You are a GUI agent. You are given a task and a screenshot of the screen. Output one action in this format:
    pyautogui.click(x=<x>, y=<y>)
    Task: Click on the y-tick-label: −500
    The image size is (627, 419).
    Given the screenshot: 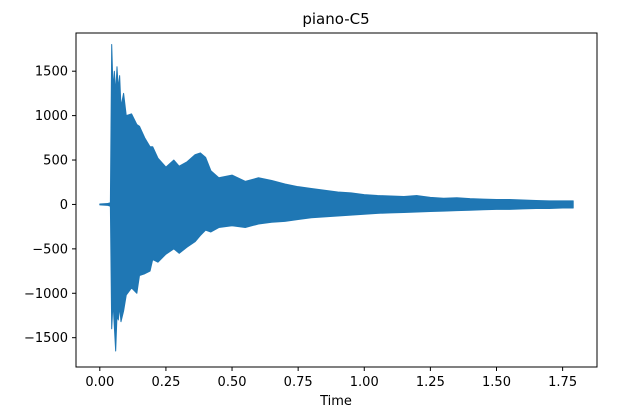 What is the action you would take?
    pyautogui.click(x=50, y=249)
    